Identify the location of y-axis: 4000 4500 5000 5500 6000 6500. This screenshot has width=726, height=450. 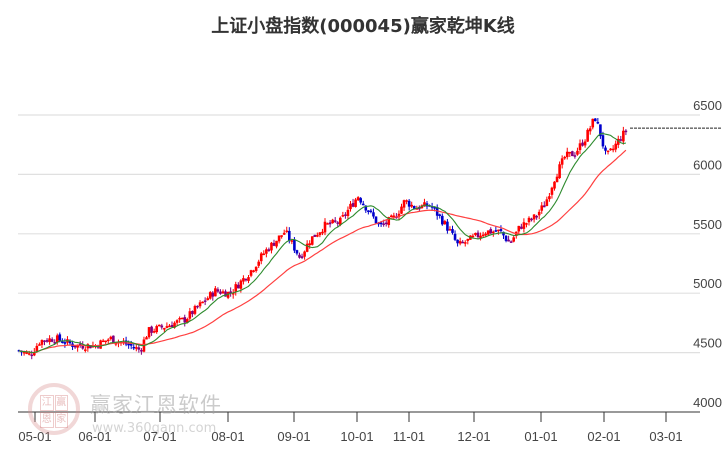
(707, 254).